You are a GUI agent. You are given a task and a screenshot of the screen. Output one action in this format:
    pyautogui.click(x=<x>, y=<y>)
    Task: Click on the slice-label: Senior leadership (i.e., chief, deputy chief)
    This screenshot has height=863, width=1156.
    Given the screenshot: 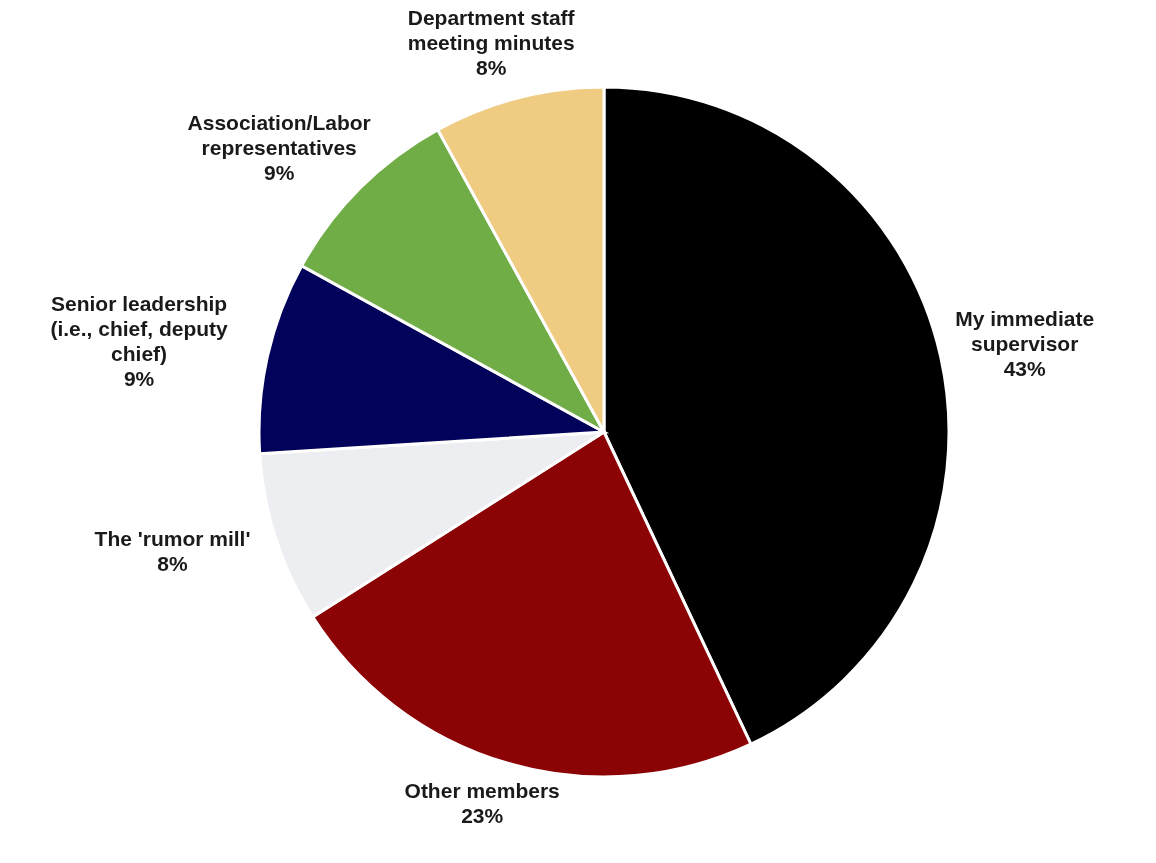 What is the action you would take?
    pyautogui.click(x=139, y=328)
    